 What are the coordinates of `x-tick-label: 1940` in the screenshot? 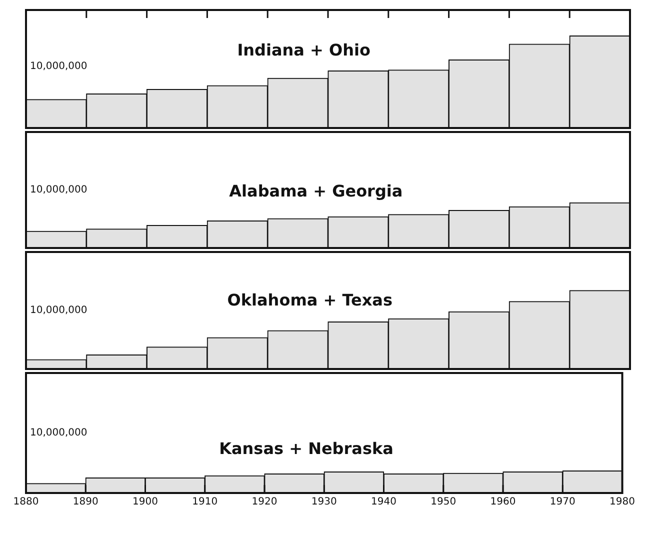 It's located at (383, 502).